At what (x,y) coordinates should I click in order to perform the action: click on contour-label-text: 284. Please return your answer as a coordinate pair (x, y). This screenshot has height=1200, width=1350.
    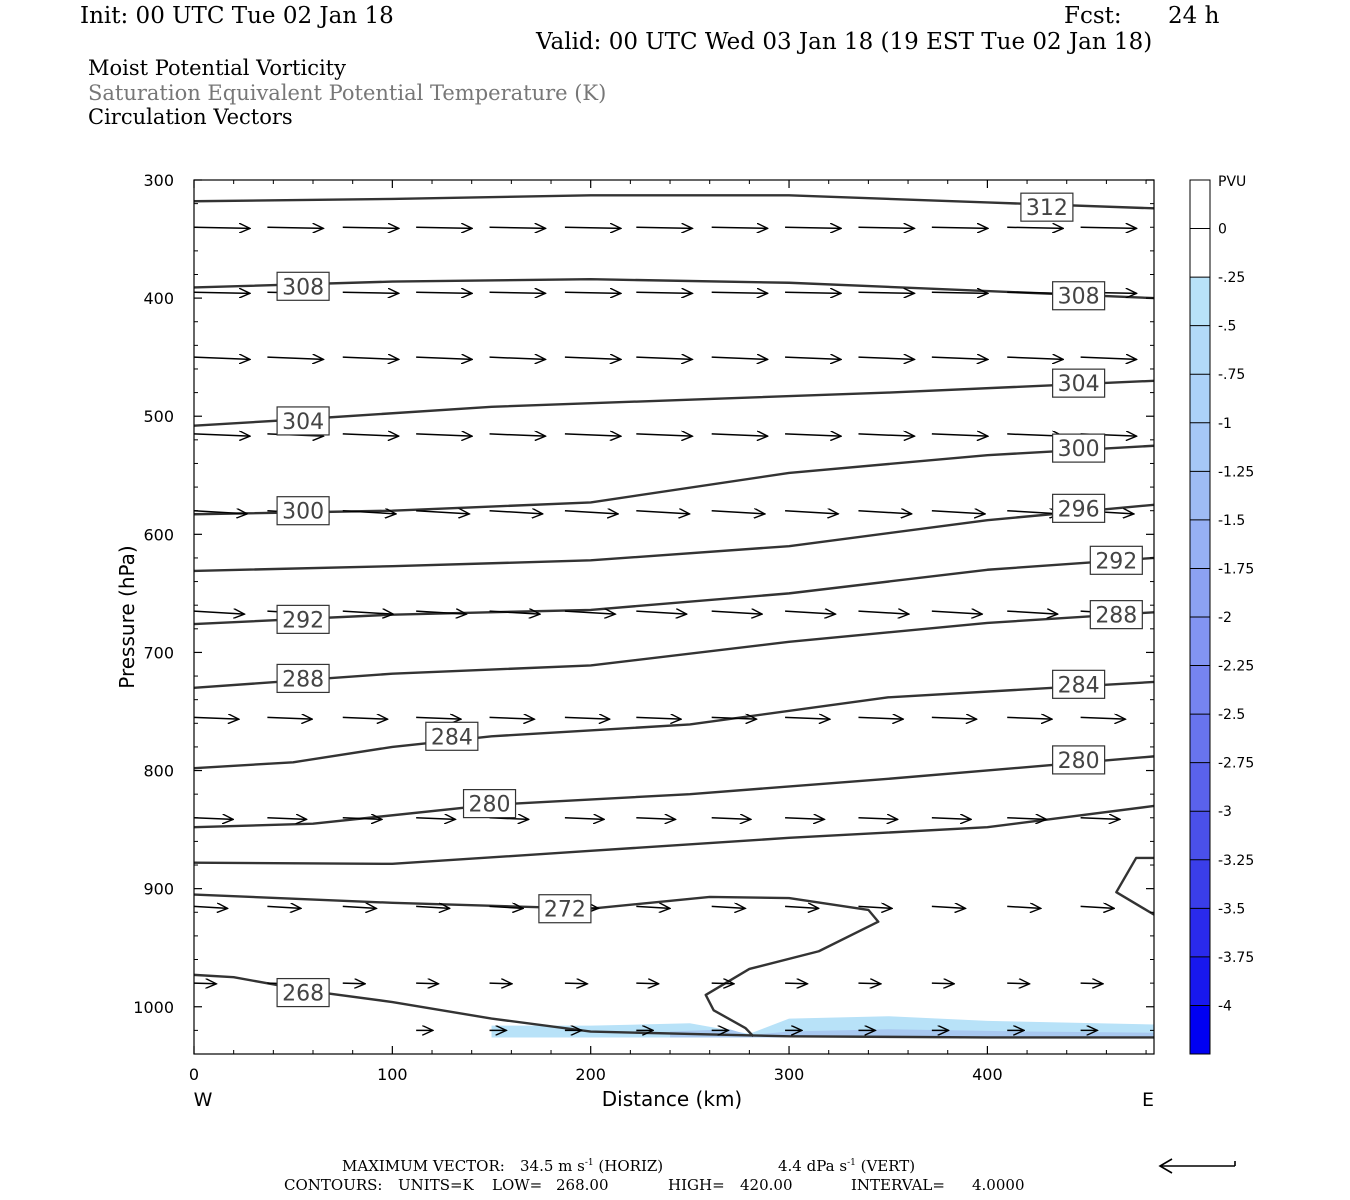
    Looking at the image, I should click on (452, 737).